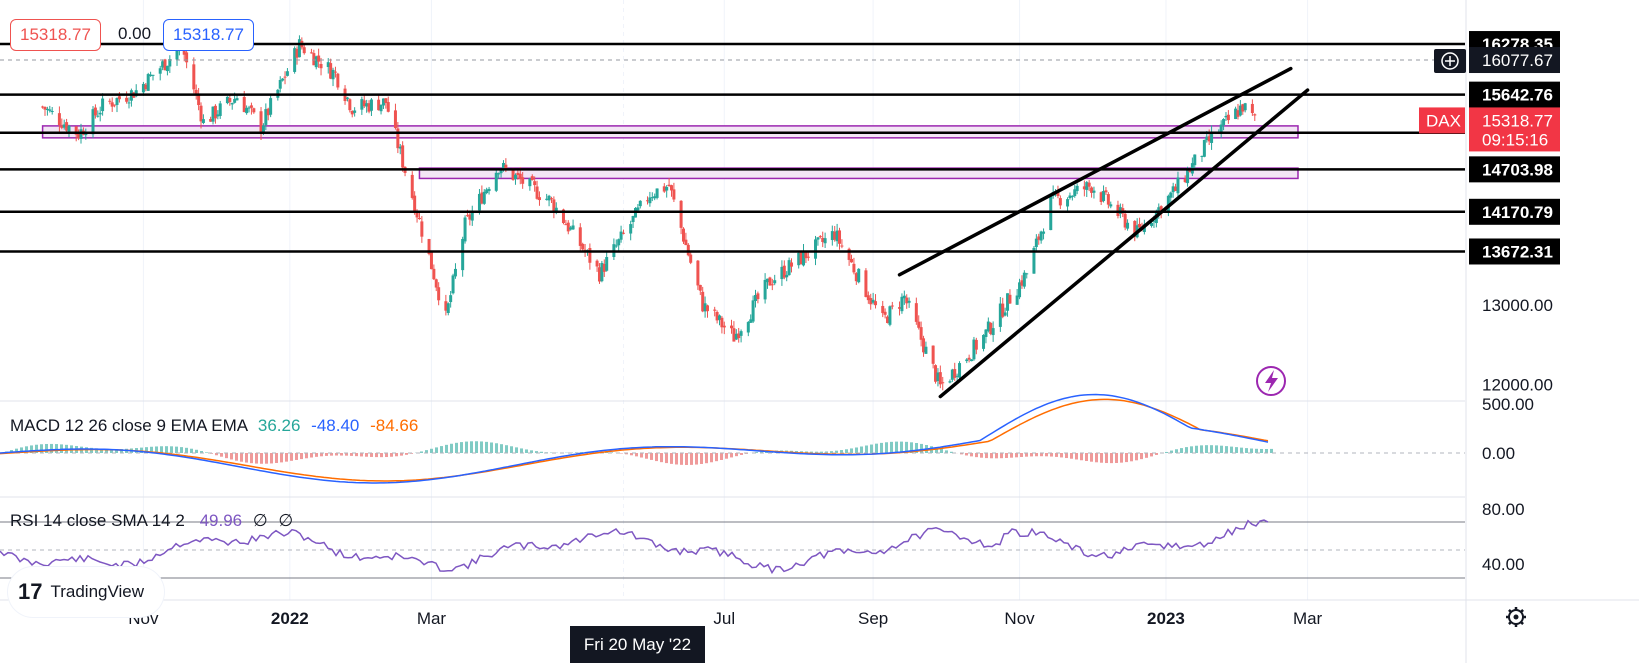  I want to click on price-axis-label: 12000.00, so click(1517, 385).